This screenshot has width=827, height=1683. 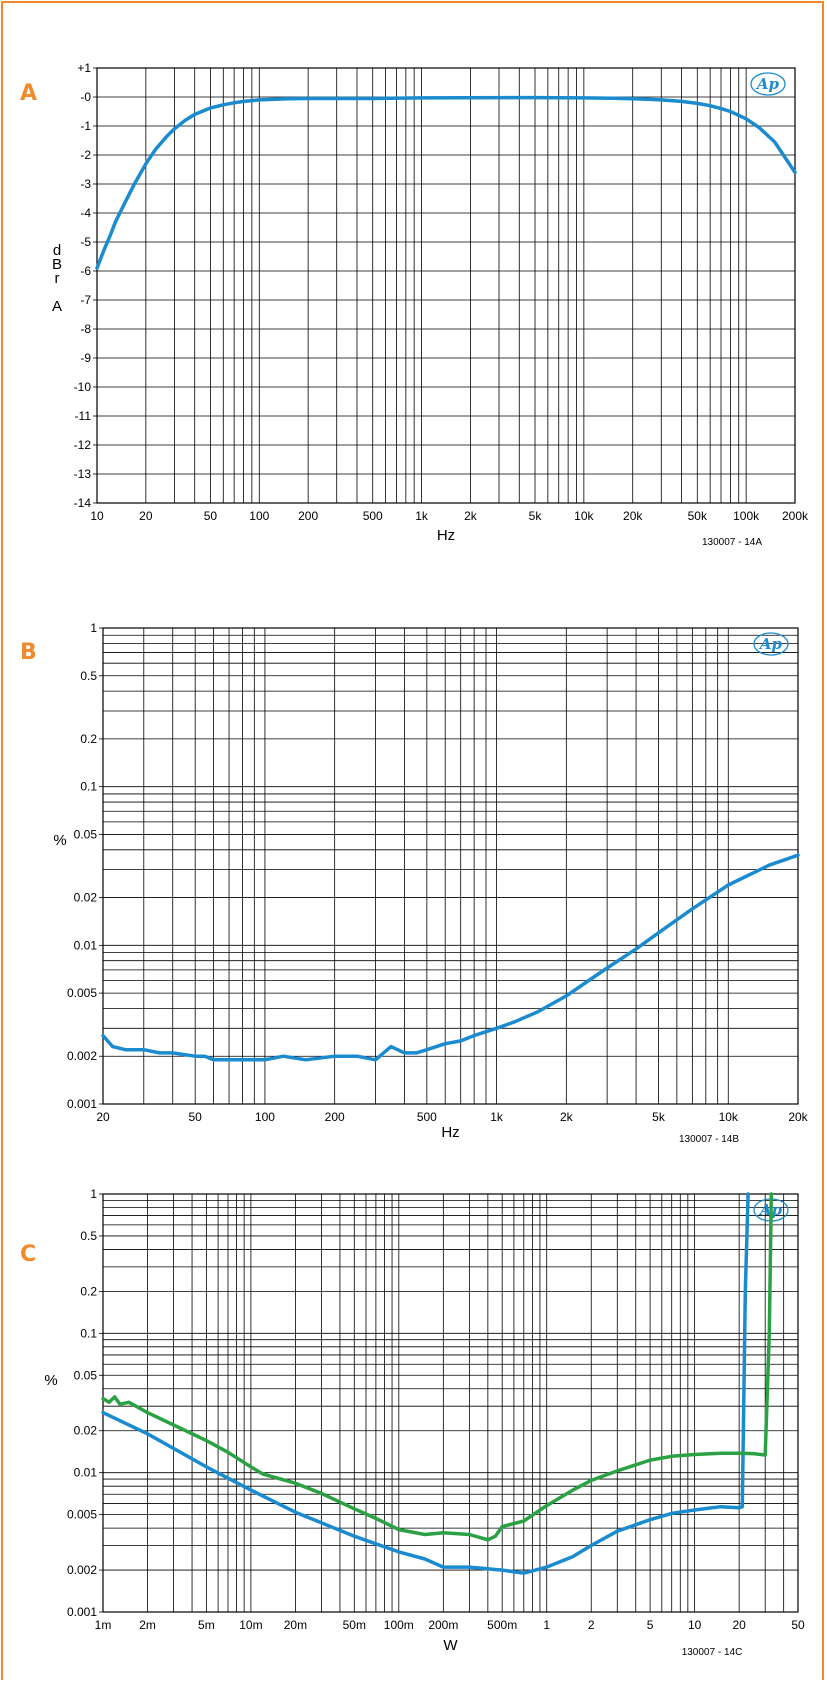 What do you see at coordinates (85, 242) in the screenshot?
I see `y-tick-label: -5` at bounding box center [85, 242].